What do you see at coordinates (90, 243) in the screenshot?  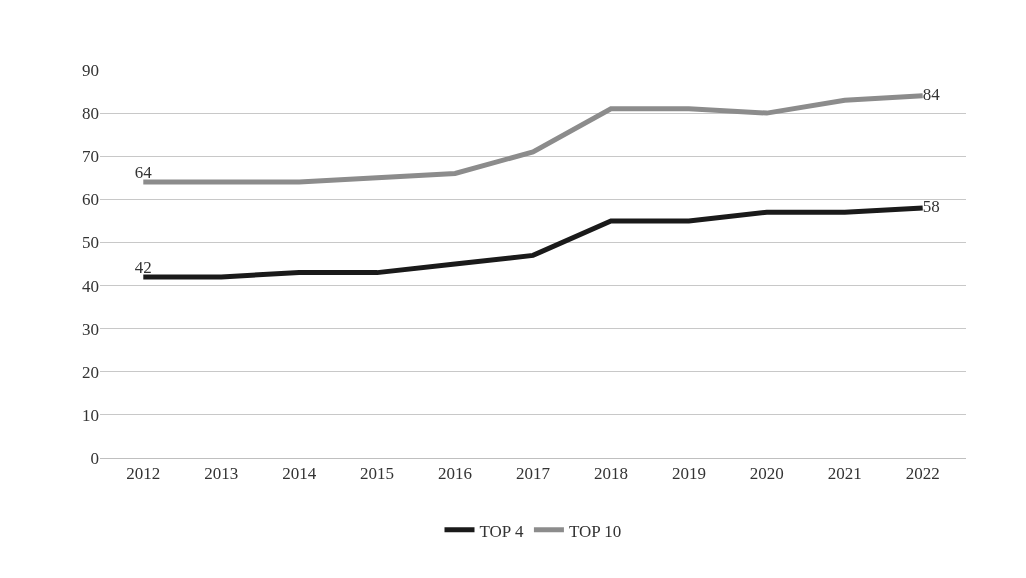 I see `y-tick-label: 50` at bounding box center [90, 243].